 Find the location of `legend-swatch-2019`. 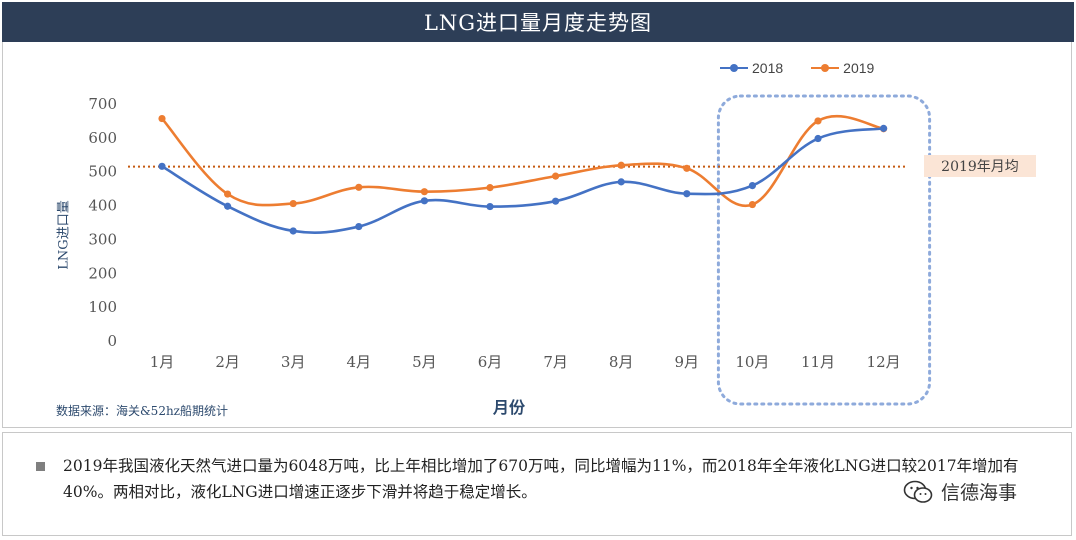

legend-swatch-2019 is located at coordinates (825, 68).